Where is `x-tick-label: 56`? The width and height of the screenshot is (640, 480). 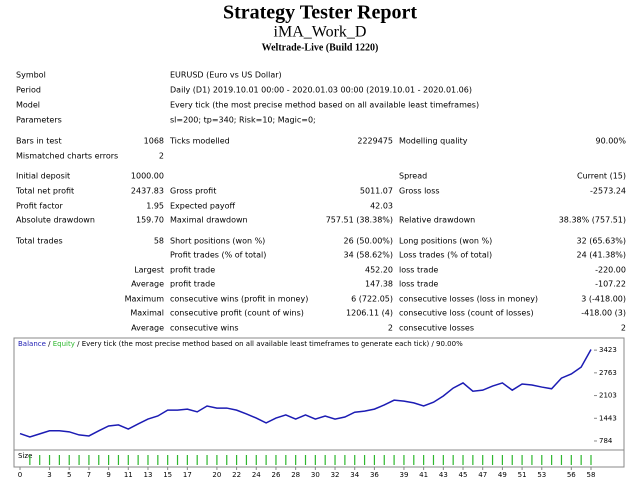
x-tick-label: 56 is located at coordinates (571, 475).